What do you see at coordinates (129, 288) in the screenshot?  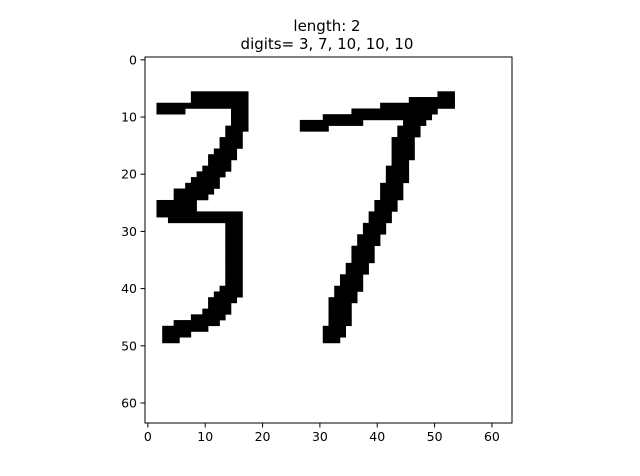 I see `y-tick-label: 40` at bounding box center [129, 288].